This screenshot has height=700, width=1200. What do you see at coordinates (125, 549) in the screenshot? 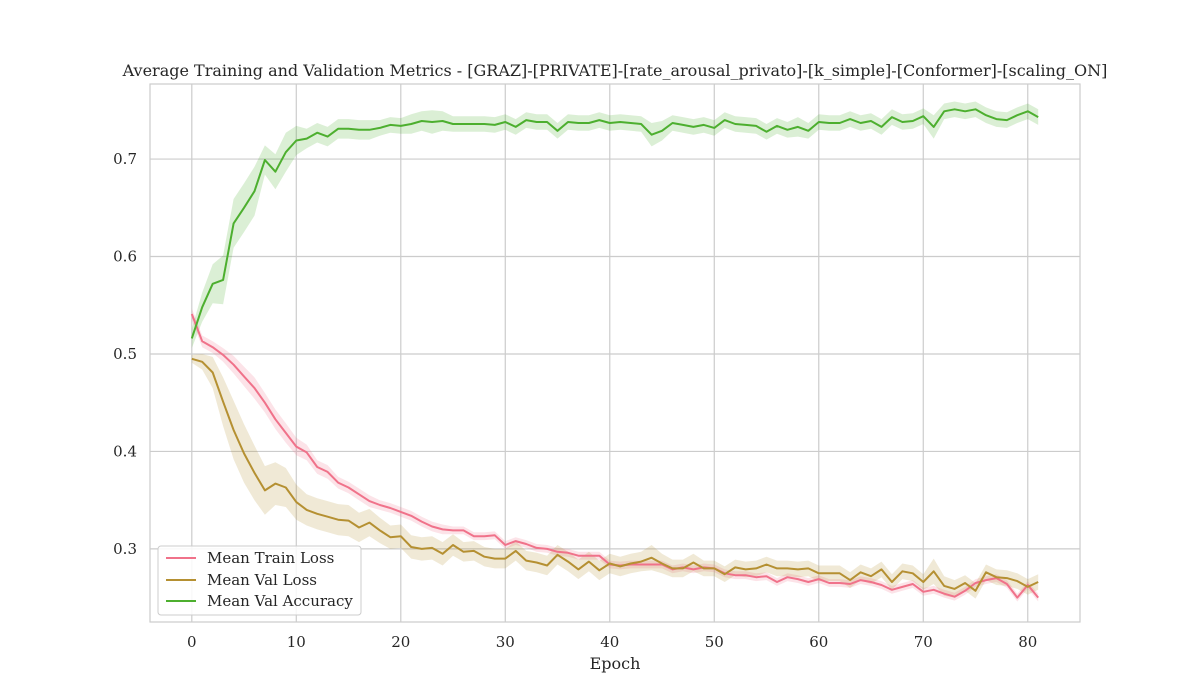
I see `y-tick-label: 0.3` at bounding box center [125, 549].